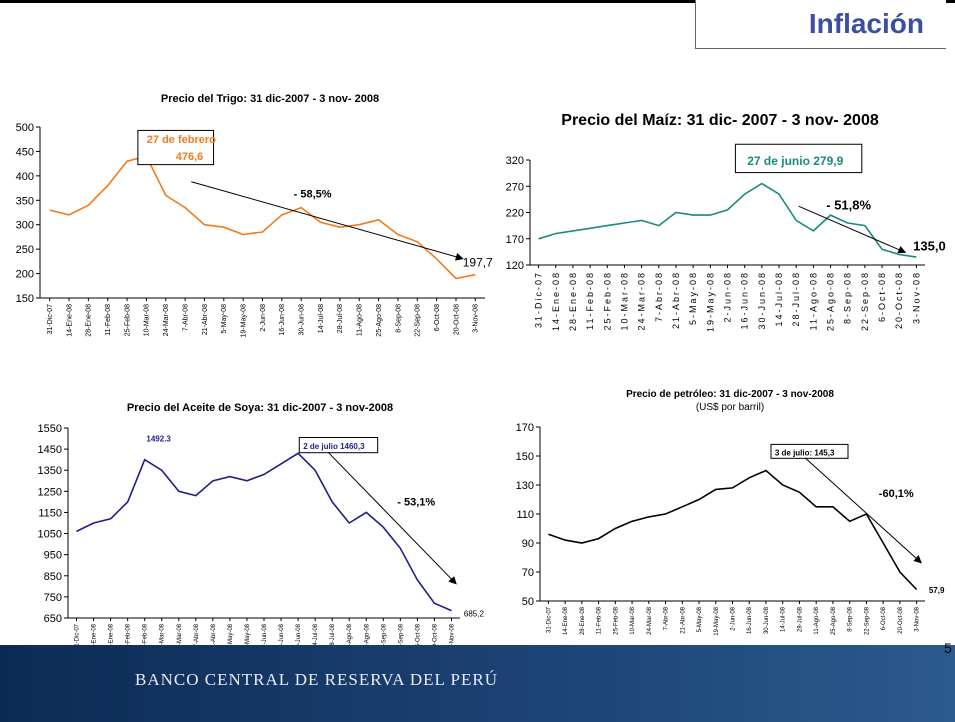 Image resolution: width=955 pixels, height=722 pixels. Describe the element at coordinates (50, 535) in the screenshot. I see `y-tick-label: 1050` at that location.